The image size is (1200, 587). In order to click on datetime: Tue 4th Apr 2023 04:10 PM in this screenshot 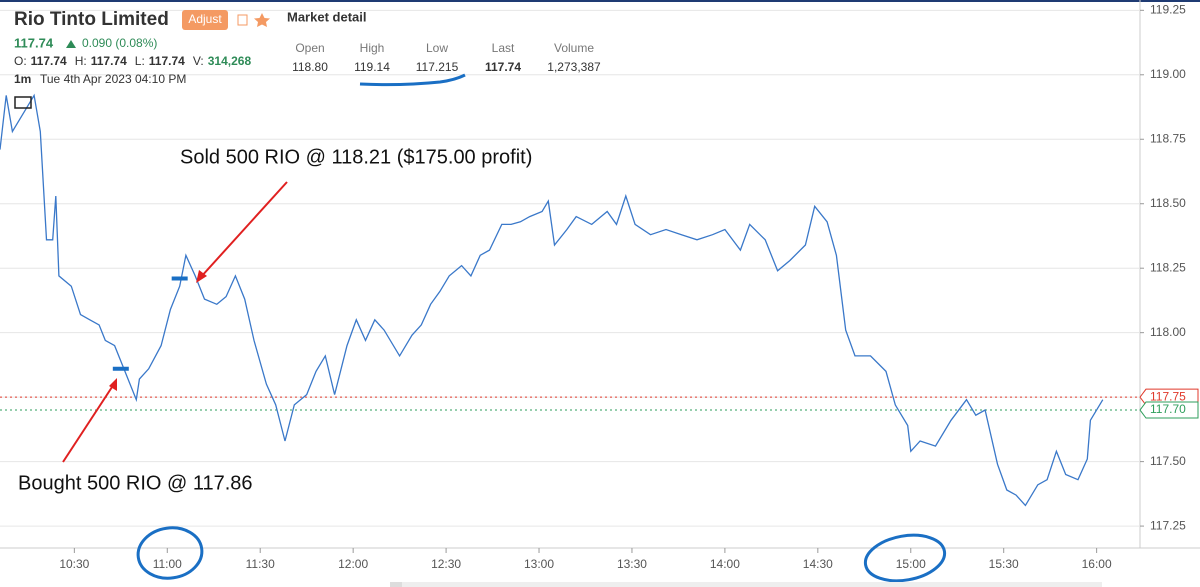, I will do `click(113, 79)`.